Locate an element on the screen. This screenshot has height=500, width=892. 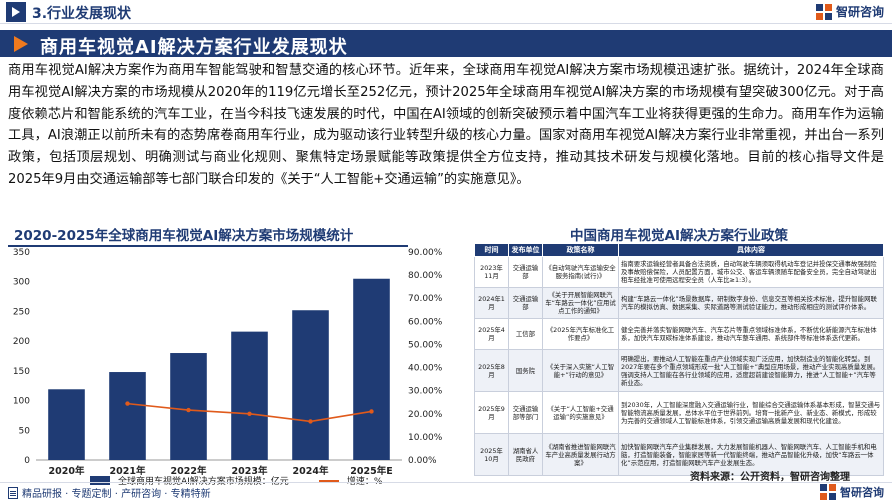
y-tick-left: 100 is located at coordinates (21, 402).